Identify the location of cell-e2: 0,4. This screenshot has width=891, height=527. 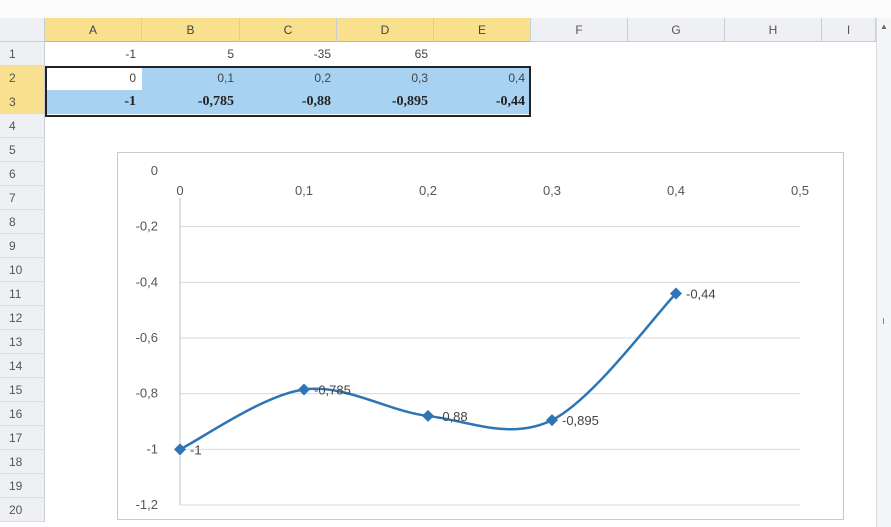
(482, 78).